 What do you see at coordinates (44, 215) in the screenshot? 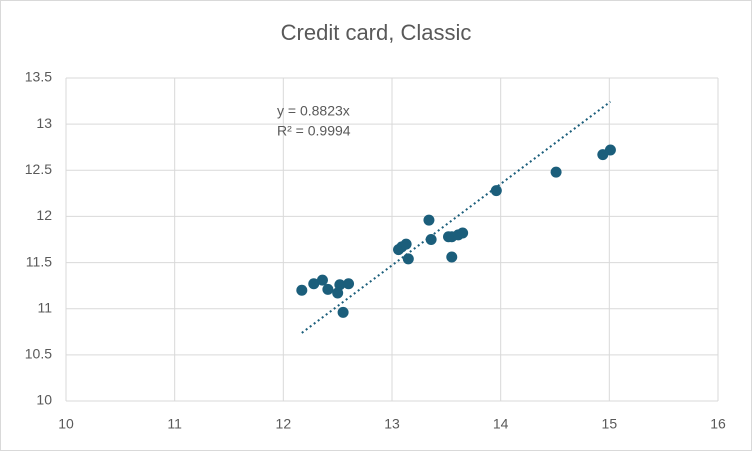
I see `y-tick-label: 12` at bounding box center [44, 215].